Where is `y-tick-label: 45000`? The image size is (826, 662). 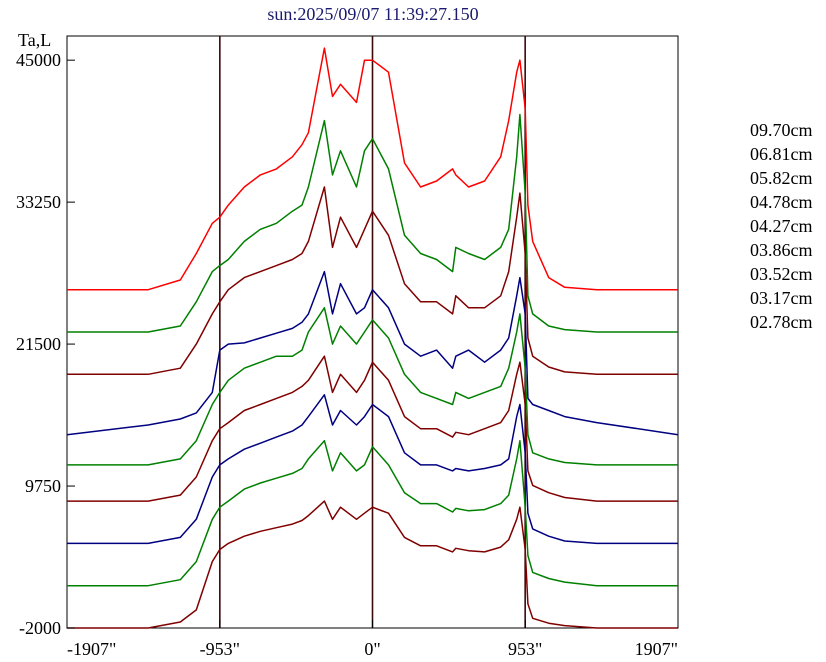
y-tick-label: 45000 is located at coordinates (38, 60).